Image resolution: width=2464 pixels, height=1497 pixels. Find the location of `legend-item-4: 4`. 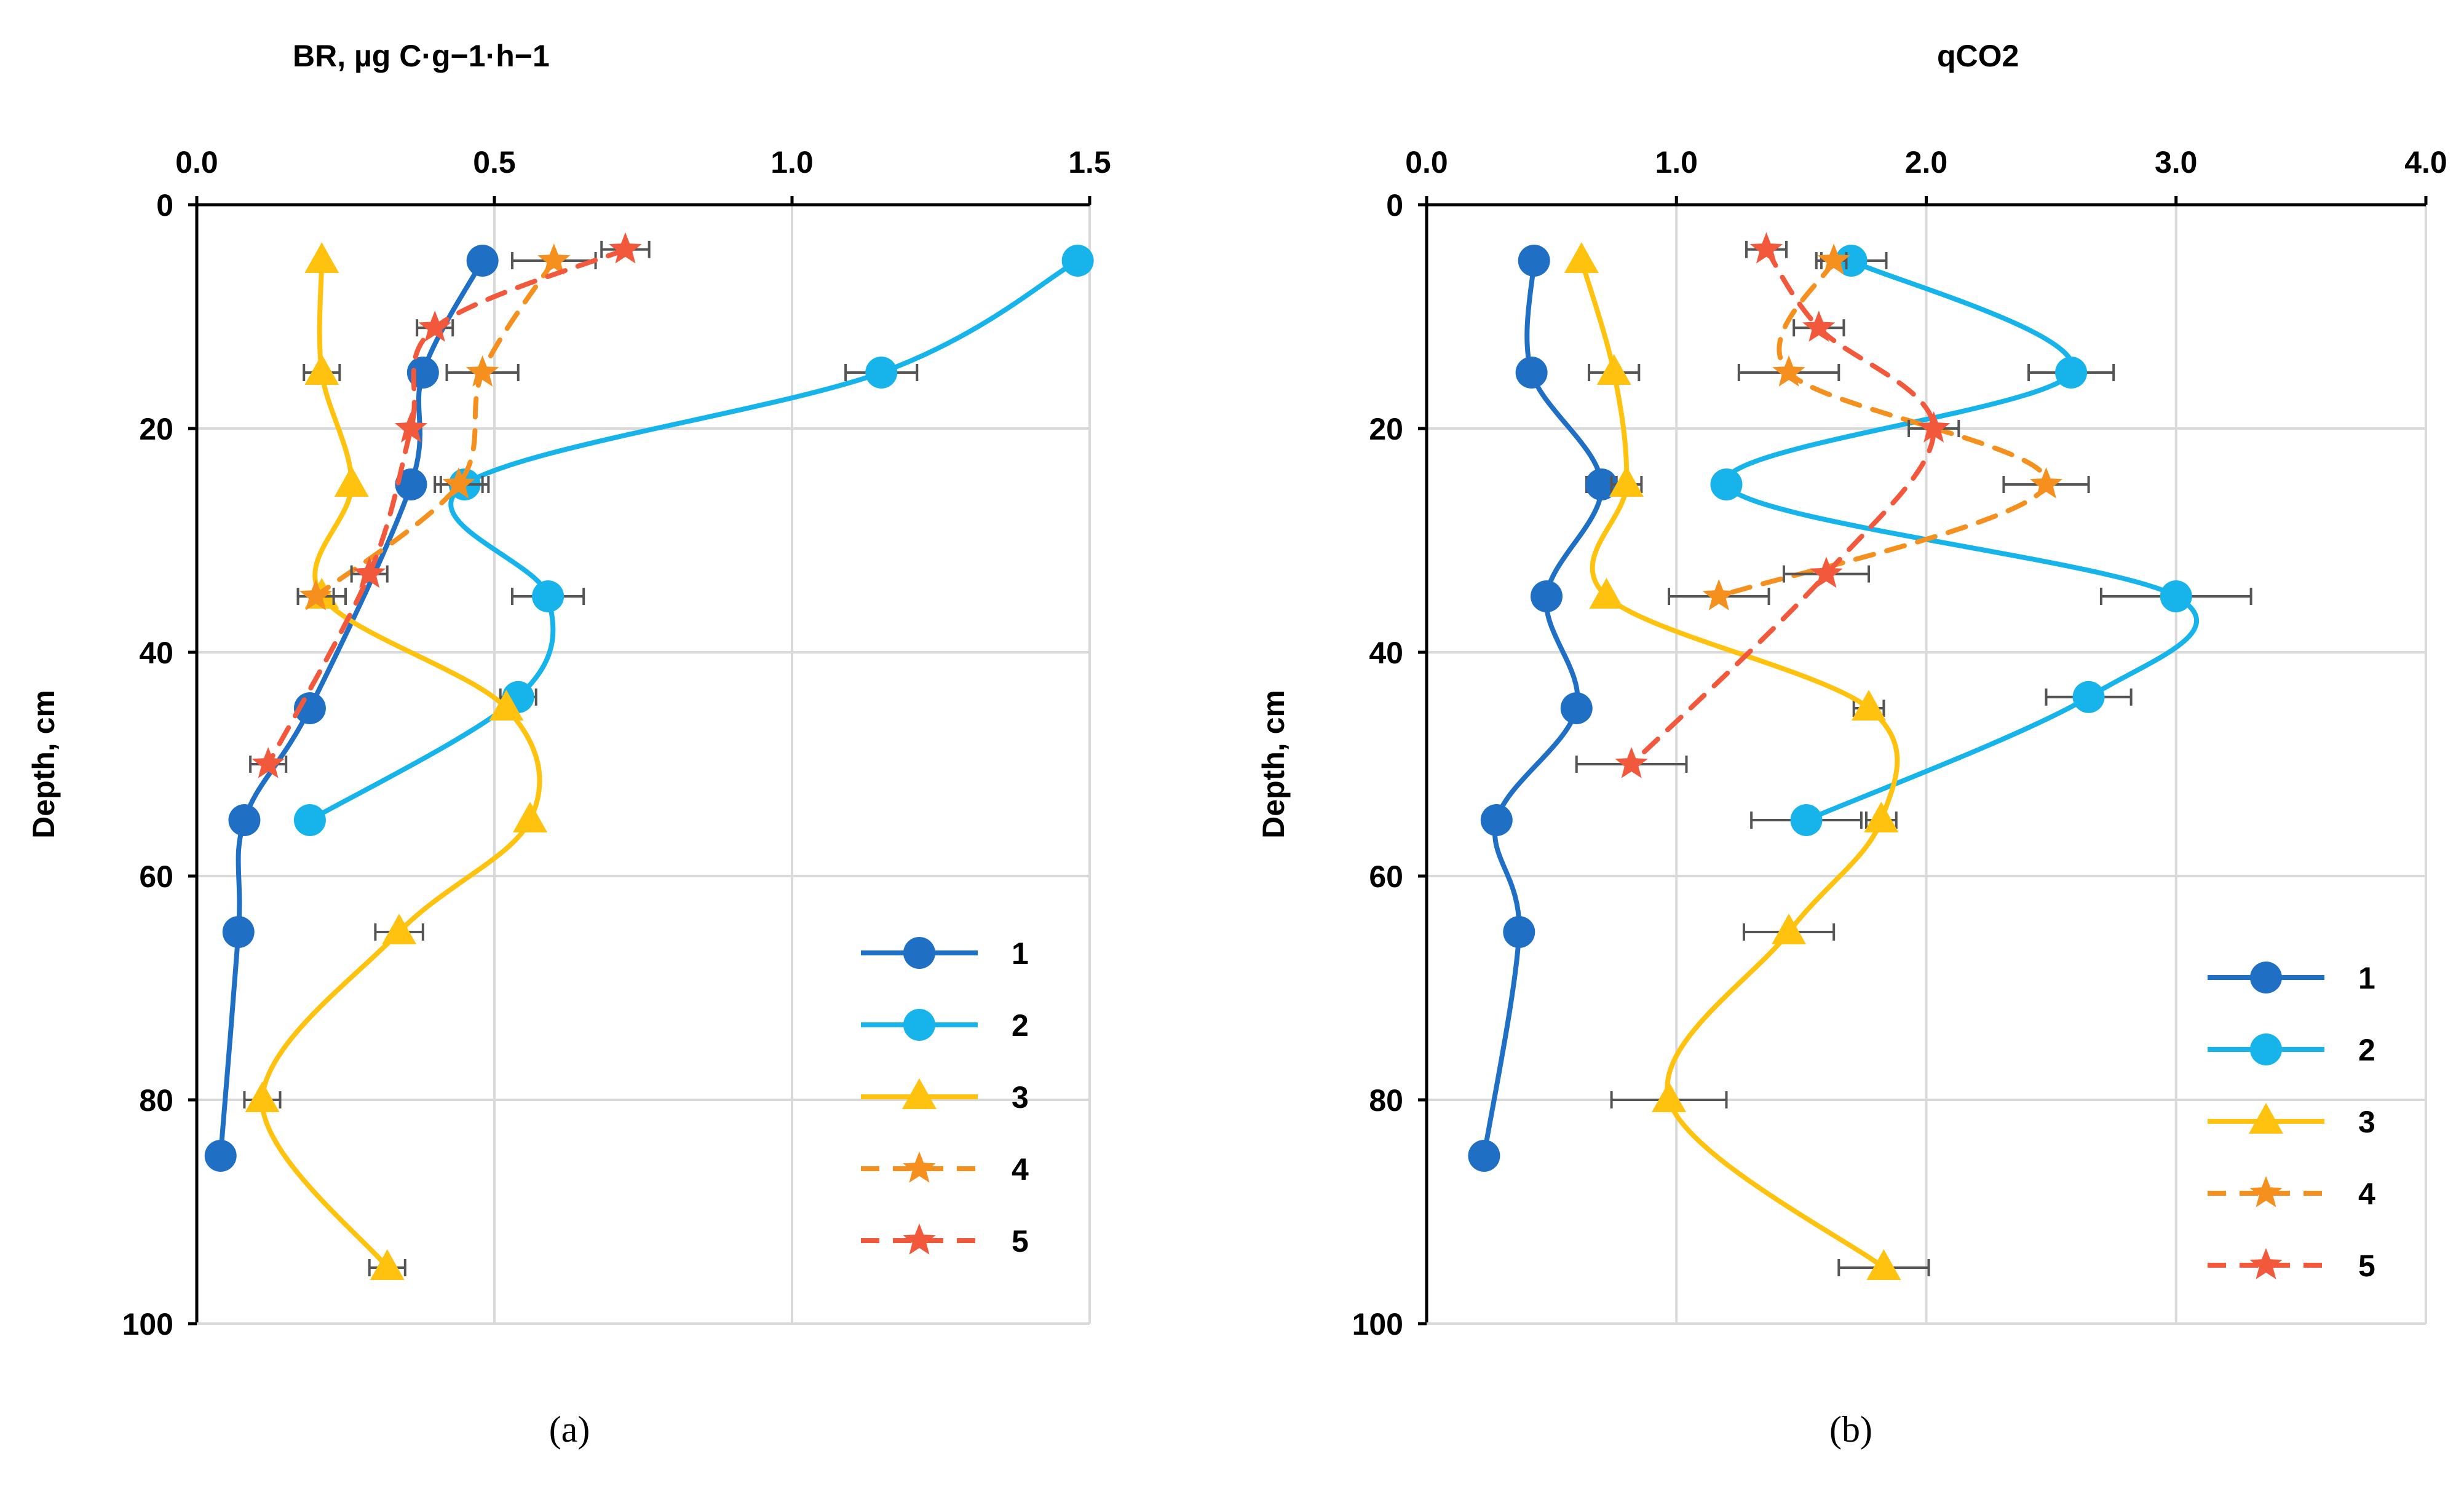

legend-item-4: 4 is located at coordinates (2291, 1193).